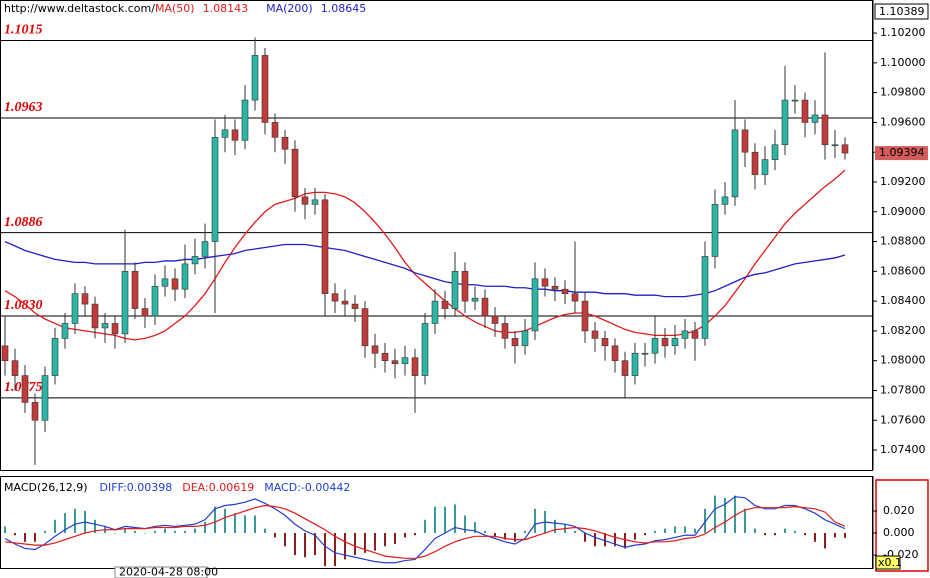 The width and height of the screenshot is (930, 578). What do you see at coordinates (903, 62) in the screenshot?
I see `y-tick-label: 1.10000` at bounding box center [903, 62].